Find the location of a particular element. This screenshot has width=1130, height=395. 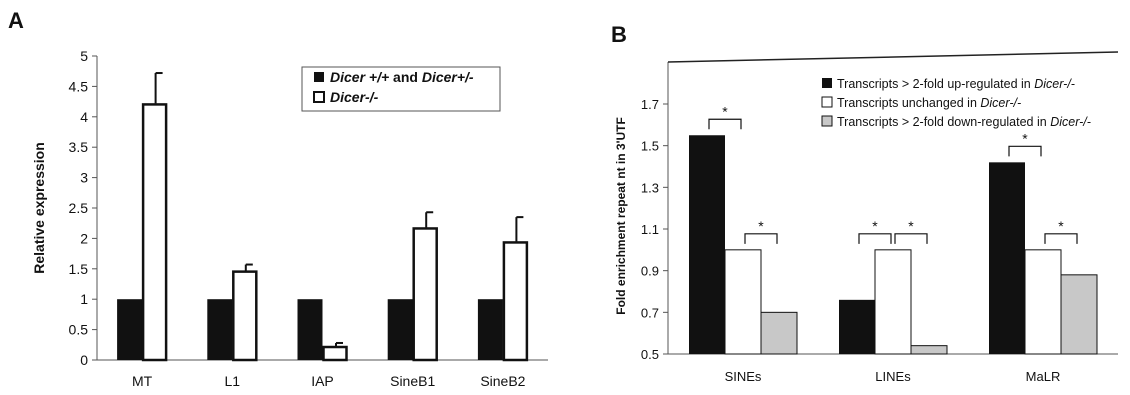

bar-a-dicer-wt-sineb2 is located at coordinates (490, 329).